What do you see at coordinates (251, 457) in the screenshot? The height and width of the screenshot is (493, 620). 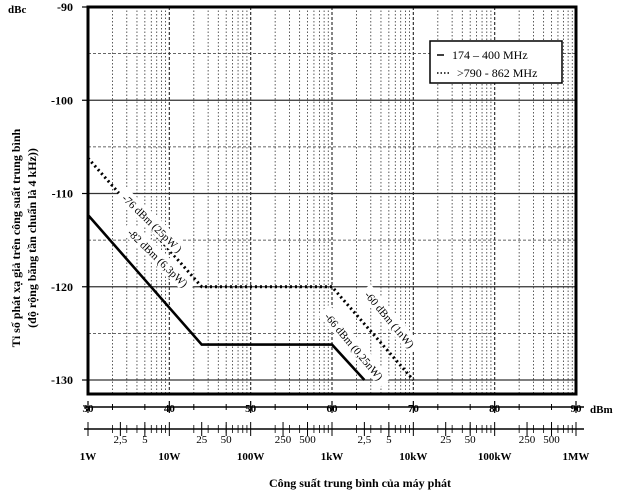 I see `watt-tick-label: 100W` at bounding box center [251, 457].